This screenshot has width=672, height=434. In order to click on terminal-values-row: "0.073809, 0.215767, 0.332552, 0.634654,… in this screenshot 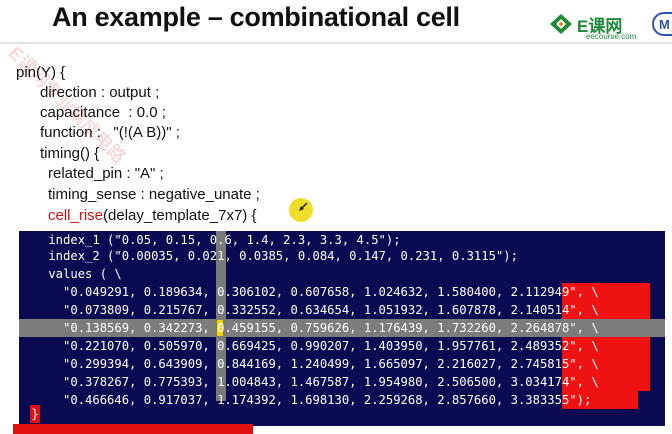, I will do `click(309, 310)`.